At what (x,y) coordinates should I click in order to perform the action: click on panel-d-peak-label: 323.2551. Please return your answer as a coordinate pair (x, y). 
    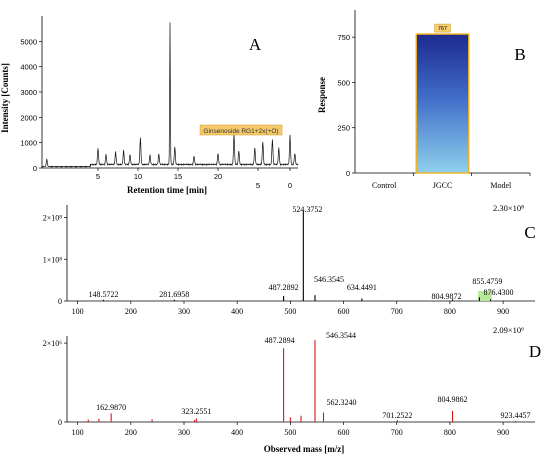
    Looking at the image, I should click on (196, 411).